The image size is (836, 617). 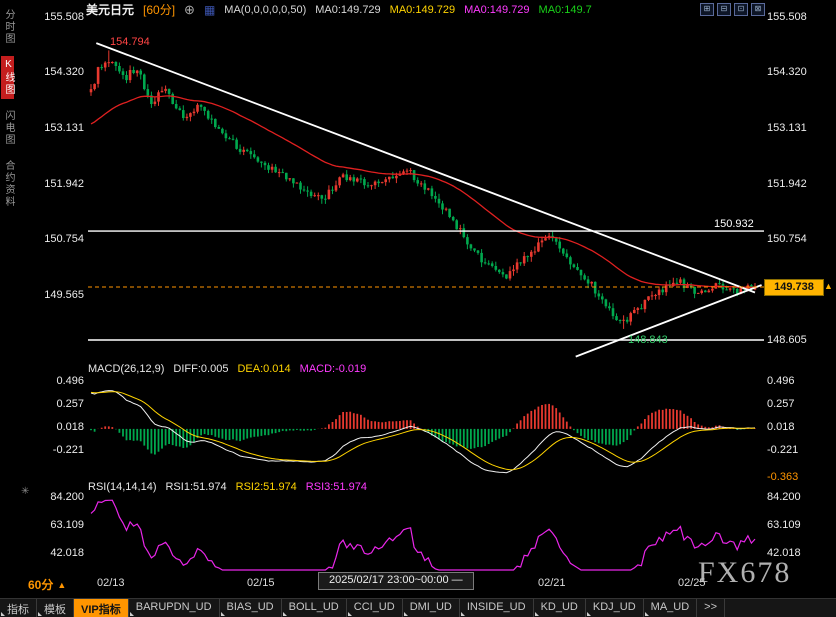 I want to click on crosshair-time-tooltip: 2025/02/17 23:00~00:00 —, so click(x=396, y=581).